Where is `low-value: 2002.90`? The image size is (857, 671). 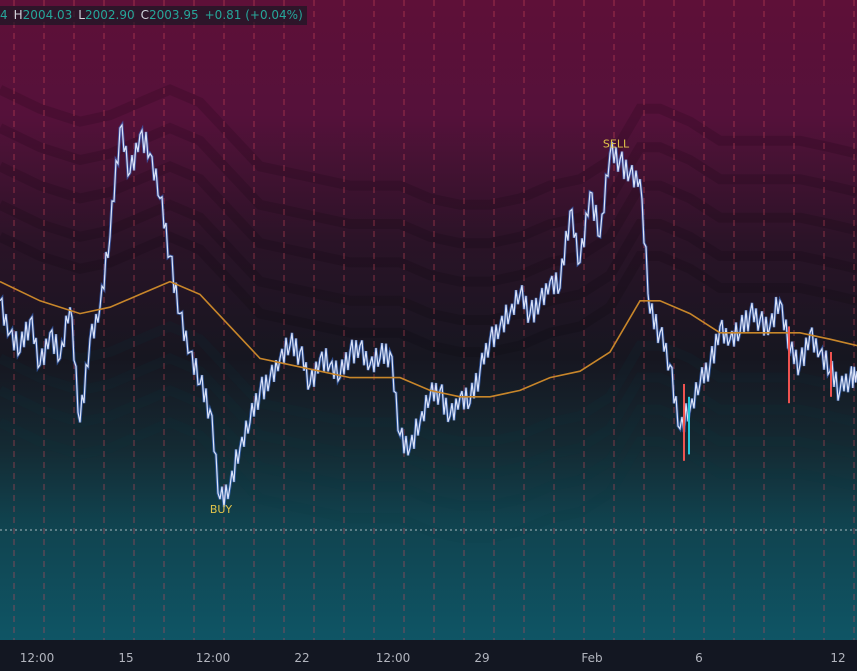 low-value: 2002.90 is located at coordinates (109, 15).